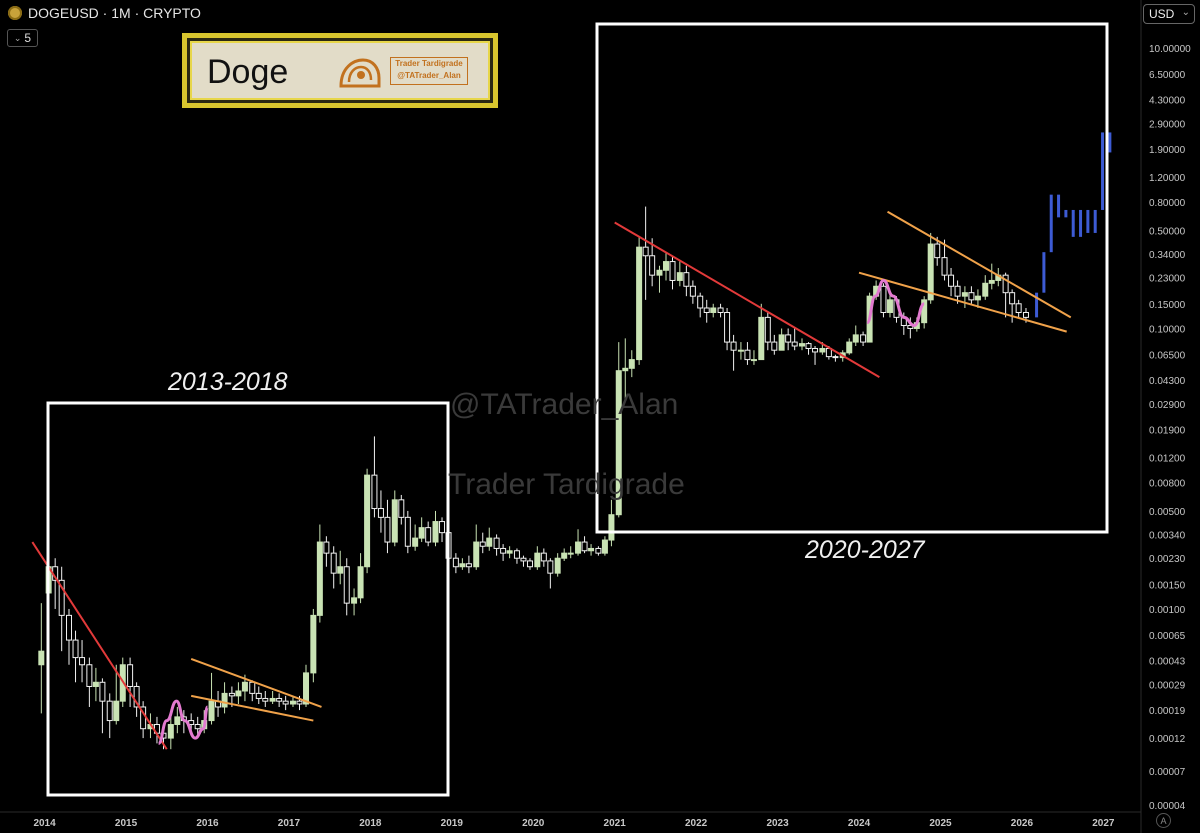 Image resolution: width=1200 pixels, height=833 pixels. Describe the element at coordinates (1169, 14) in the screenshot. I see `currency-select: USD ⌄` at that location.